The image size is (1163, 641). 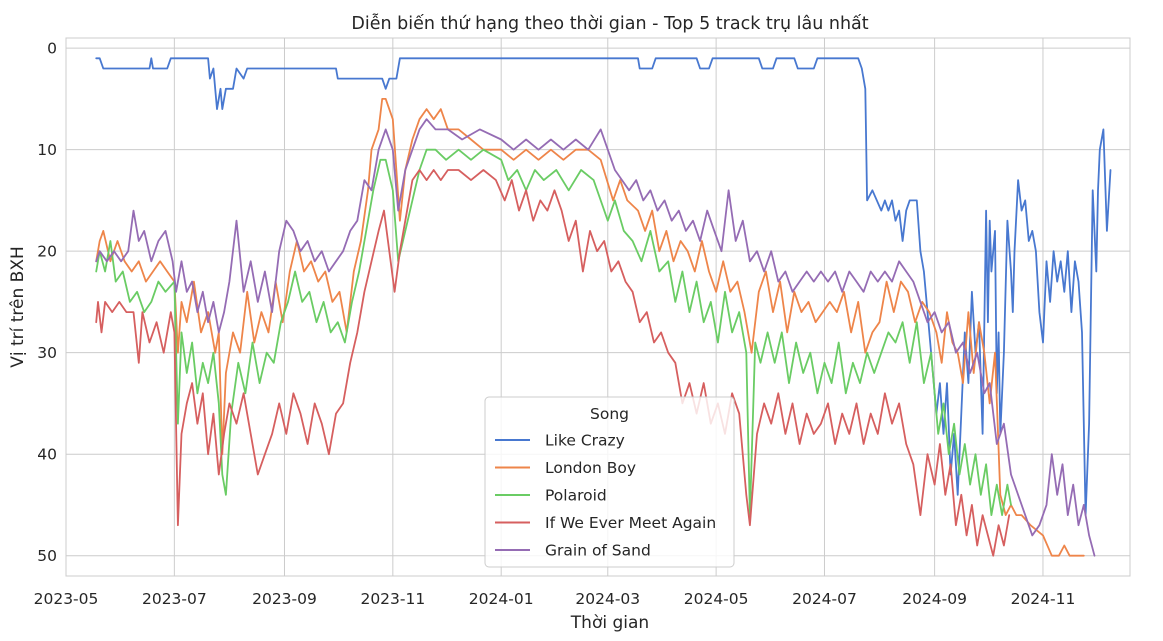 What do you see at coordinates (609, 623) in the screenshot?
I see `x-axis-label: Thời gian` at bounding box center [609, 623].